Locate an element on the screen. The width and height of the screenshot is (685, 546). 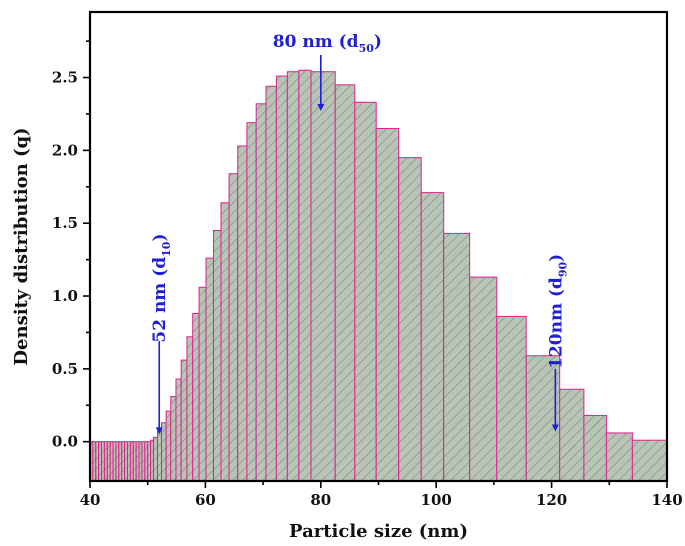
x-tick-label: 100 is located at coordinates (436, 500).